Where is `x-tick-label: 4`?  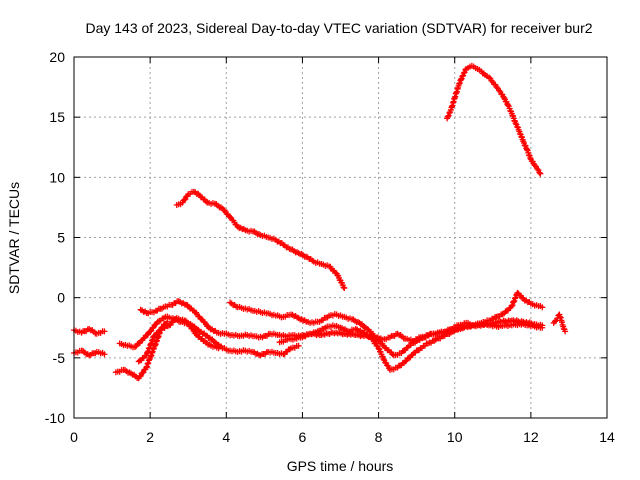 x-tick-label: 4 is located at coordinates (226, 437).